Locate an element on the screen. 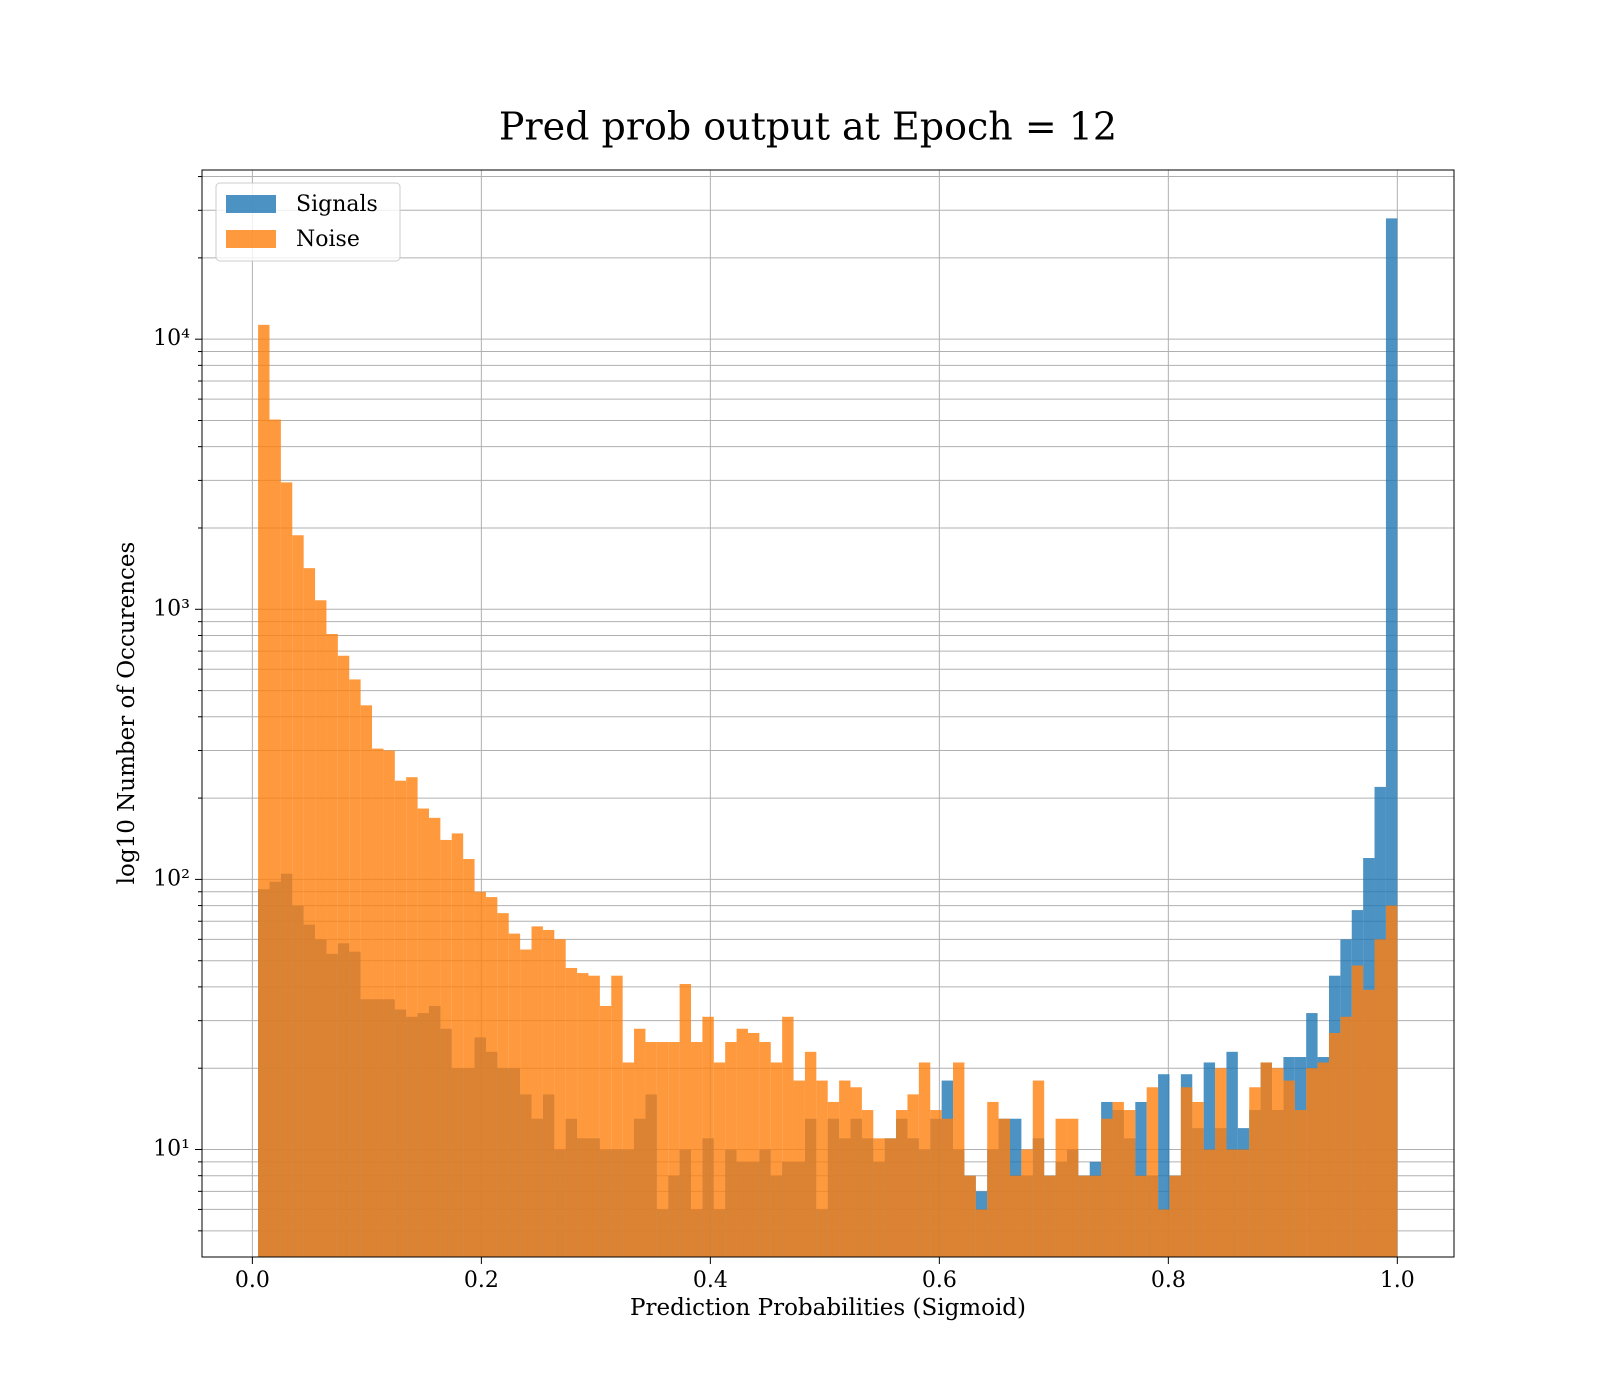 The image size is (1600, 1400). legend-label: Noise is located at coordinates (328, 239).